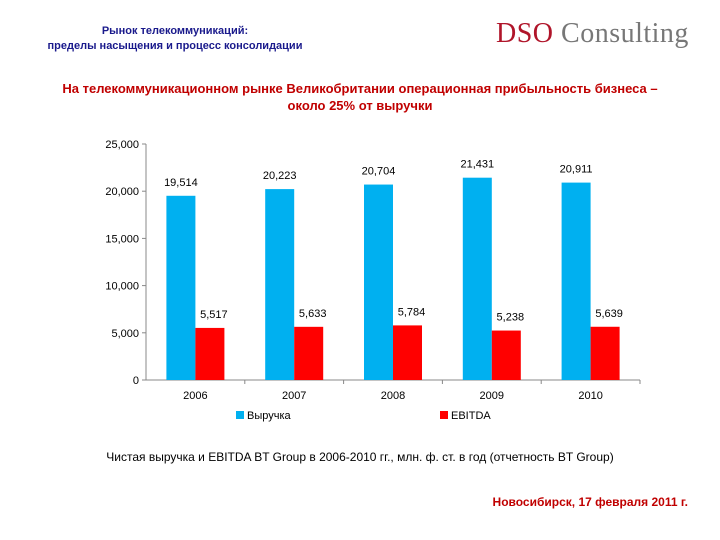  Describe the element at coordinates (280, 284) in the screenshot. I see `revenue-bar-2007` at that location.